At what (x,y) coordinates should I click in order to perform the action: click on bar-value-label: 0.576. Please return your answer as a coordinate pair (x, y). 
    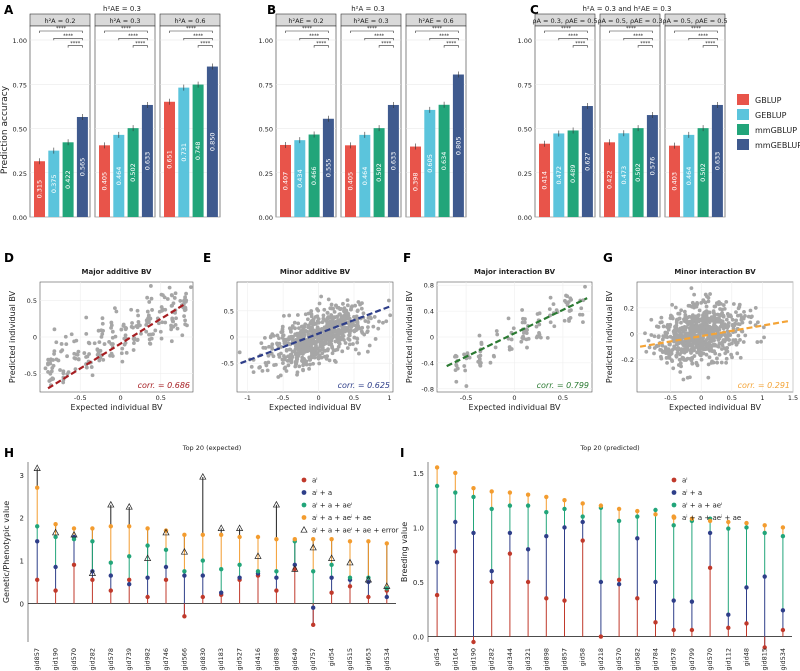
    Looking at the image, I should click on (652, 166).